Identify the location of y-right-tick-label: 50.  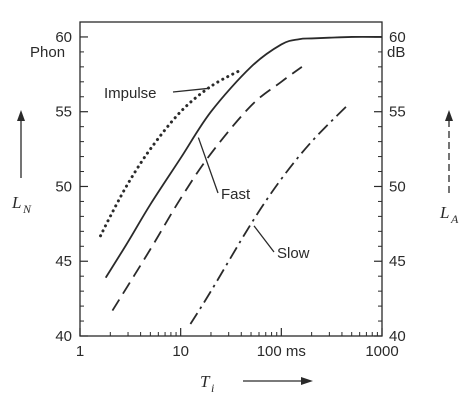
(397, 186).